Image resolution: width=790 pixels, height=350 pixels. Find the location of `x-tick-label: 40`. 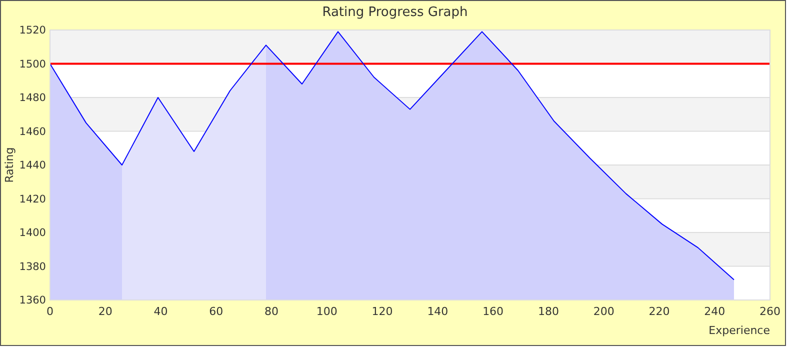

x-tick-label: 40 is located at coordinates (161, 311).